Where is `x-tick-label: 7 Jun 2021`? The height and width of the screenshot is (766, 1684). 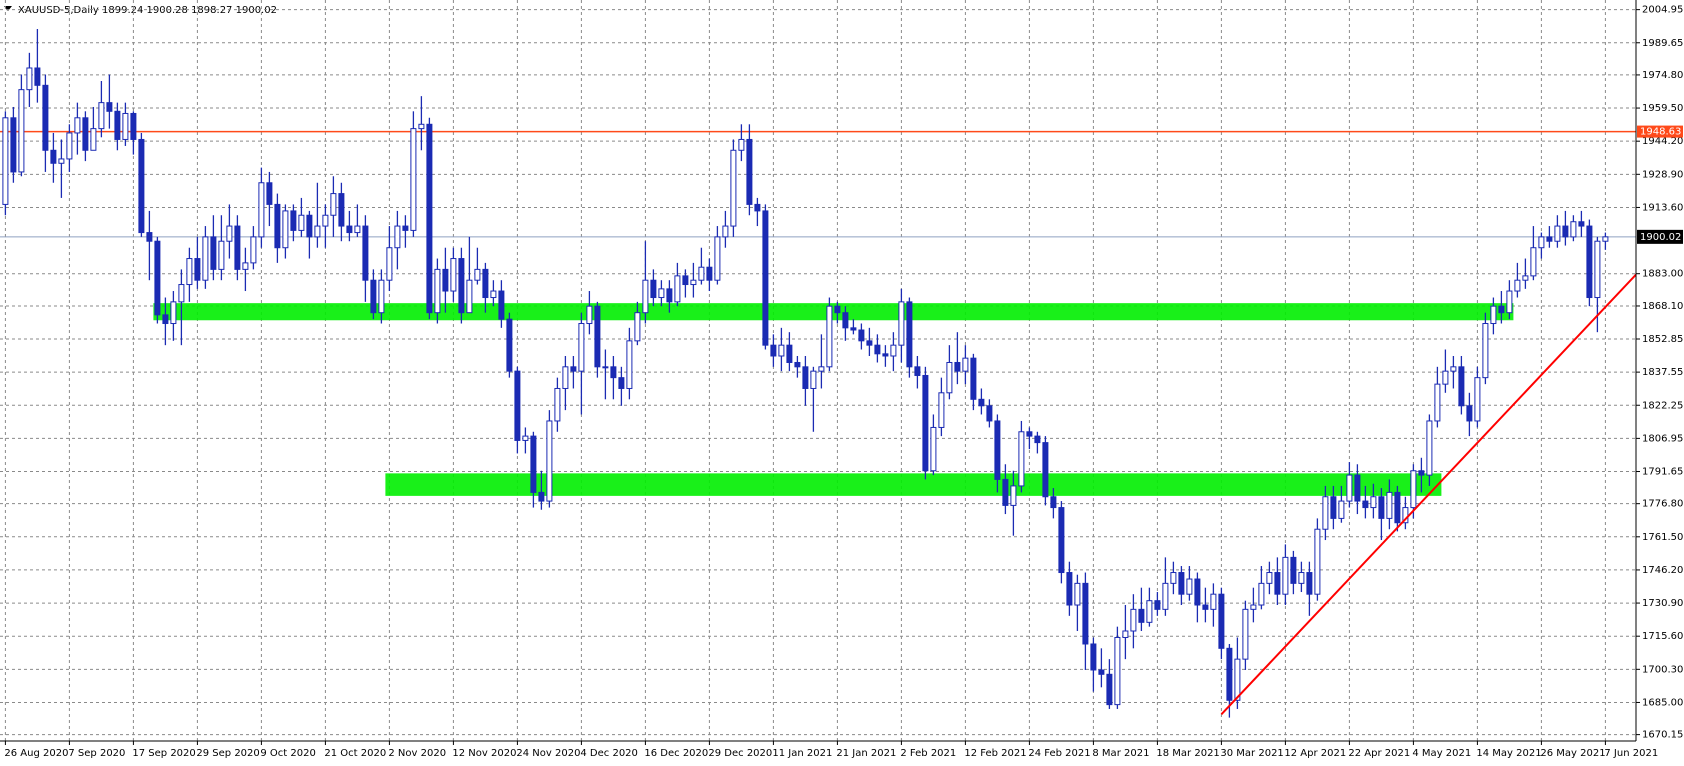
x-tick-label: 7 Jun 2021 is located at coordinates (1631, 753).